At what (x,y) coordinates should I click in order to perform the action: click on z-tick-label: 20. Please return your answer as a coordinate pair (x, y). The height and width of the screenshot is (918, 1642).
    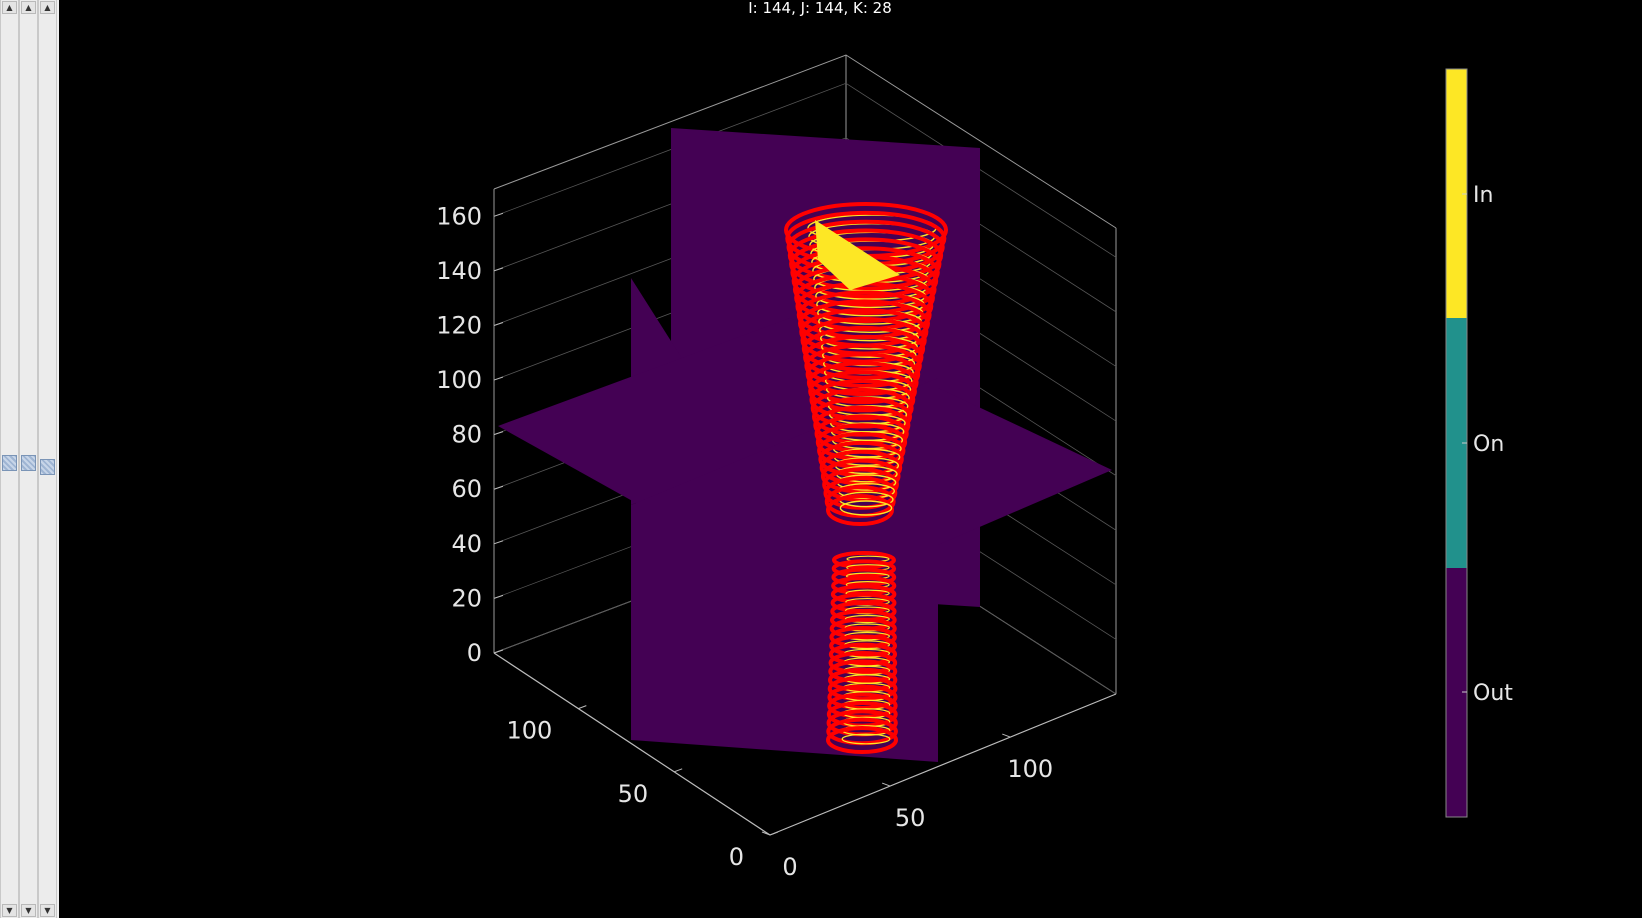
    Looking at the image, I should click on (466, 598).